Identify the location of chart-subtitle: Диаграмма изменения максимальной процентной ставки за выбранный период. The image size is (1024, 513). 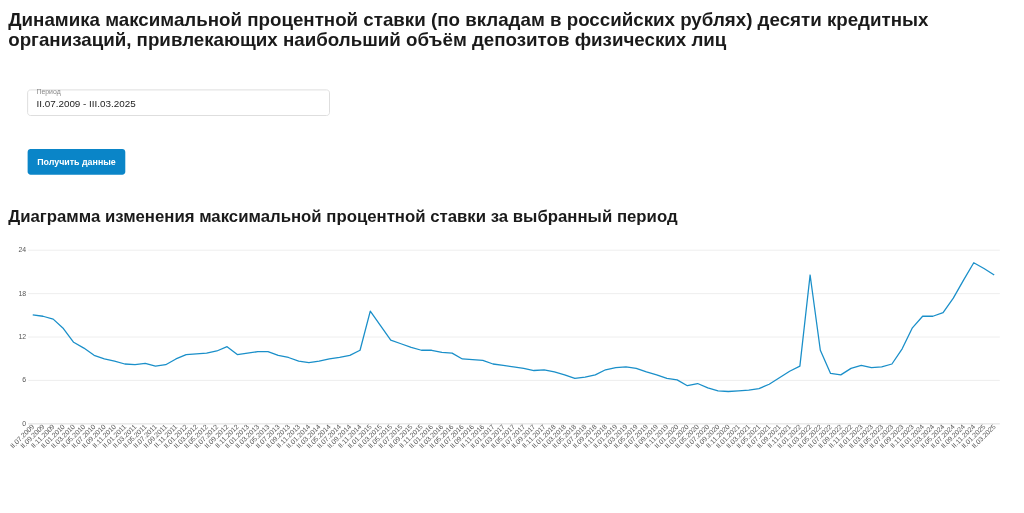
(343, 217).